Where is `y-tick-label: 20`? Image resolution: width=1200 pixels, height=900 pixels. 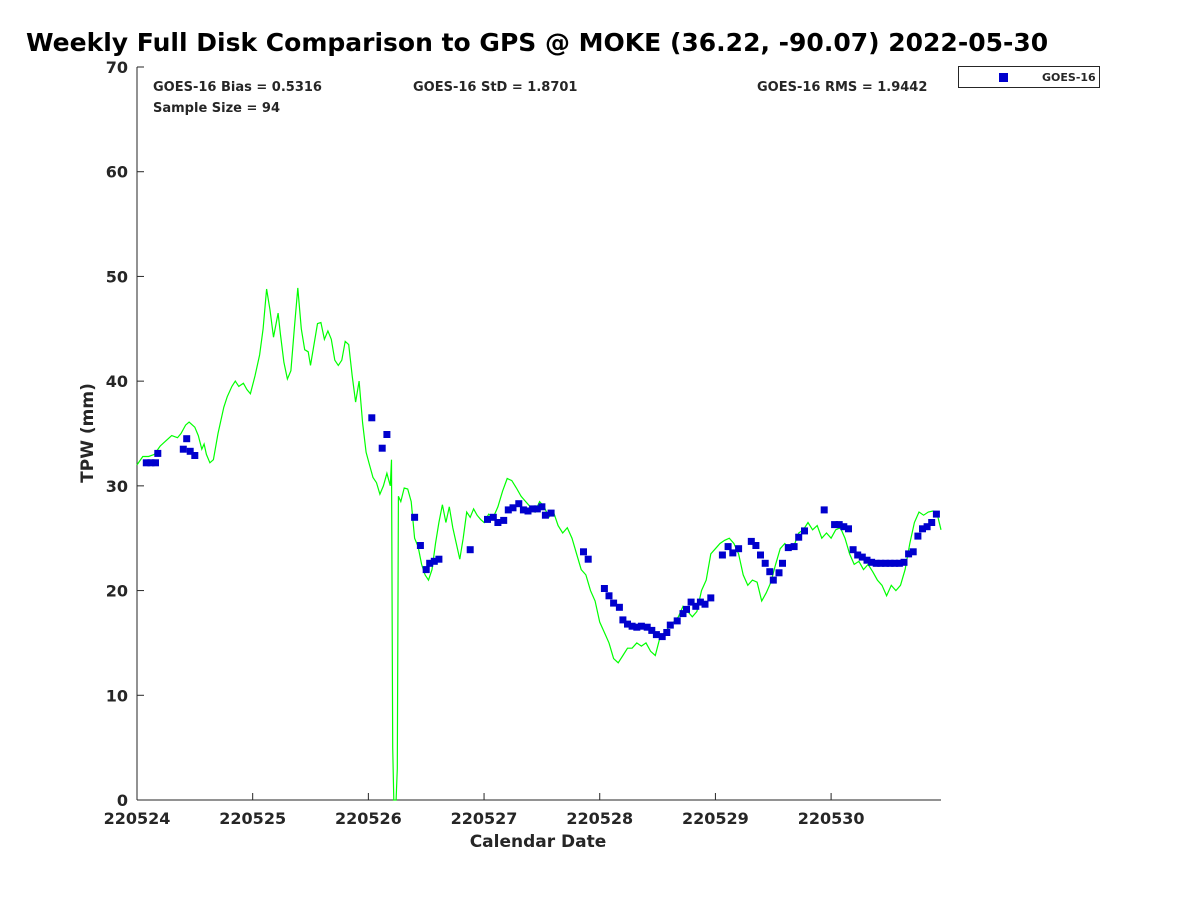 y-tick-label: 20 is located at coordinates (117, 591).